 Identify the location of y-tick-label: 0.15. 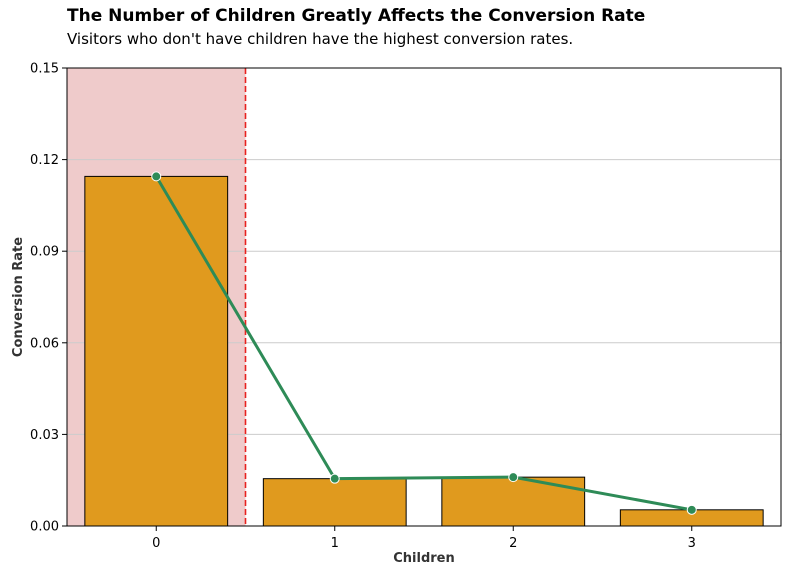
(44, 69).